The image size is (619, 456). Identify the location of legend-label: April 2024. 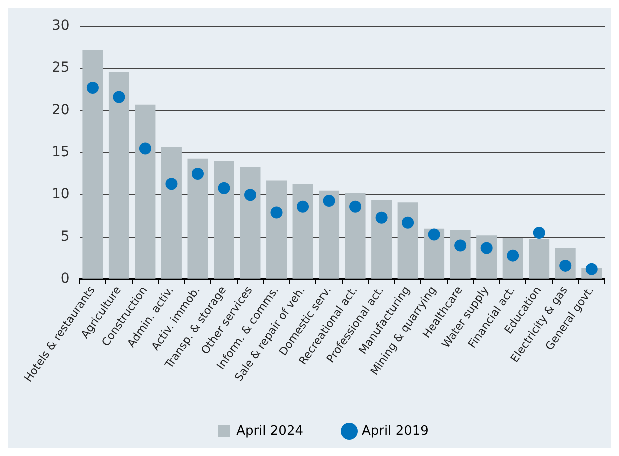
(270, 431).